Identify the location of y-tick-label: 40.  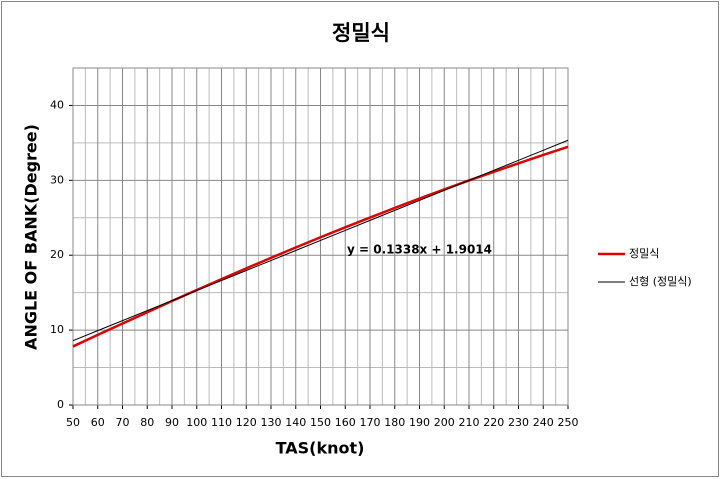
(57, 104).